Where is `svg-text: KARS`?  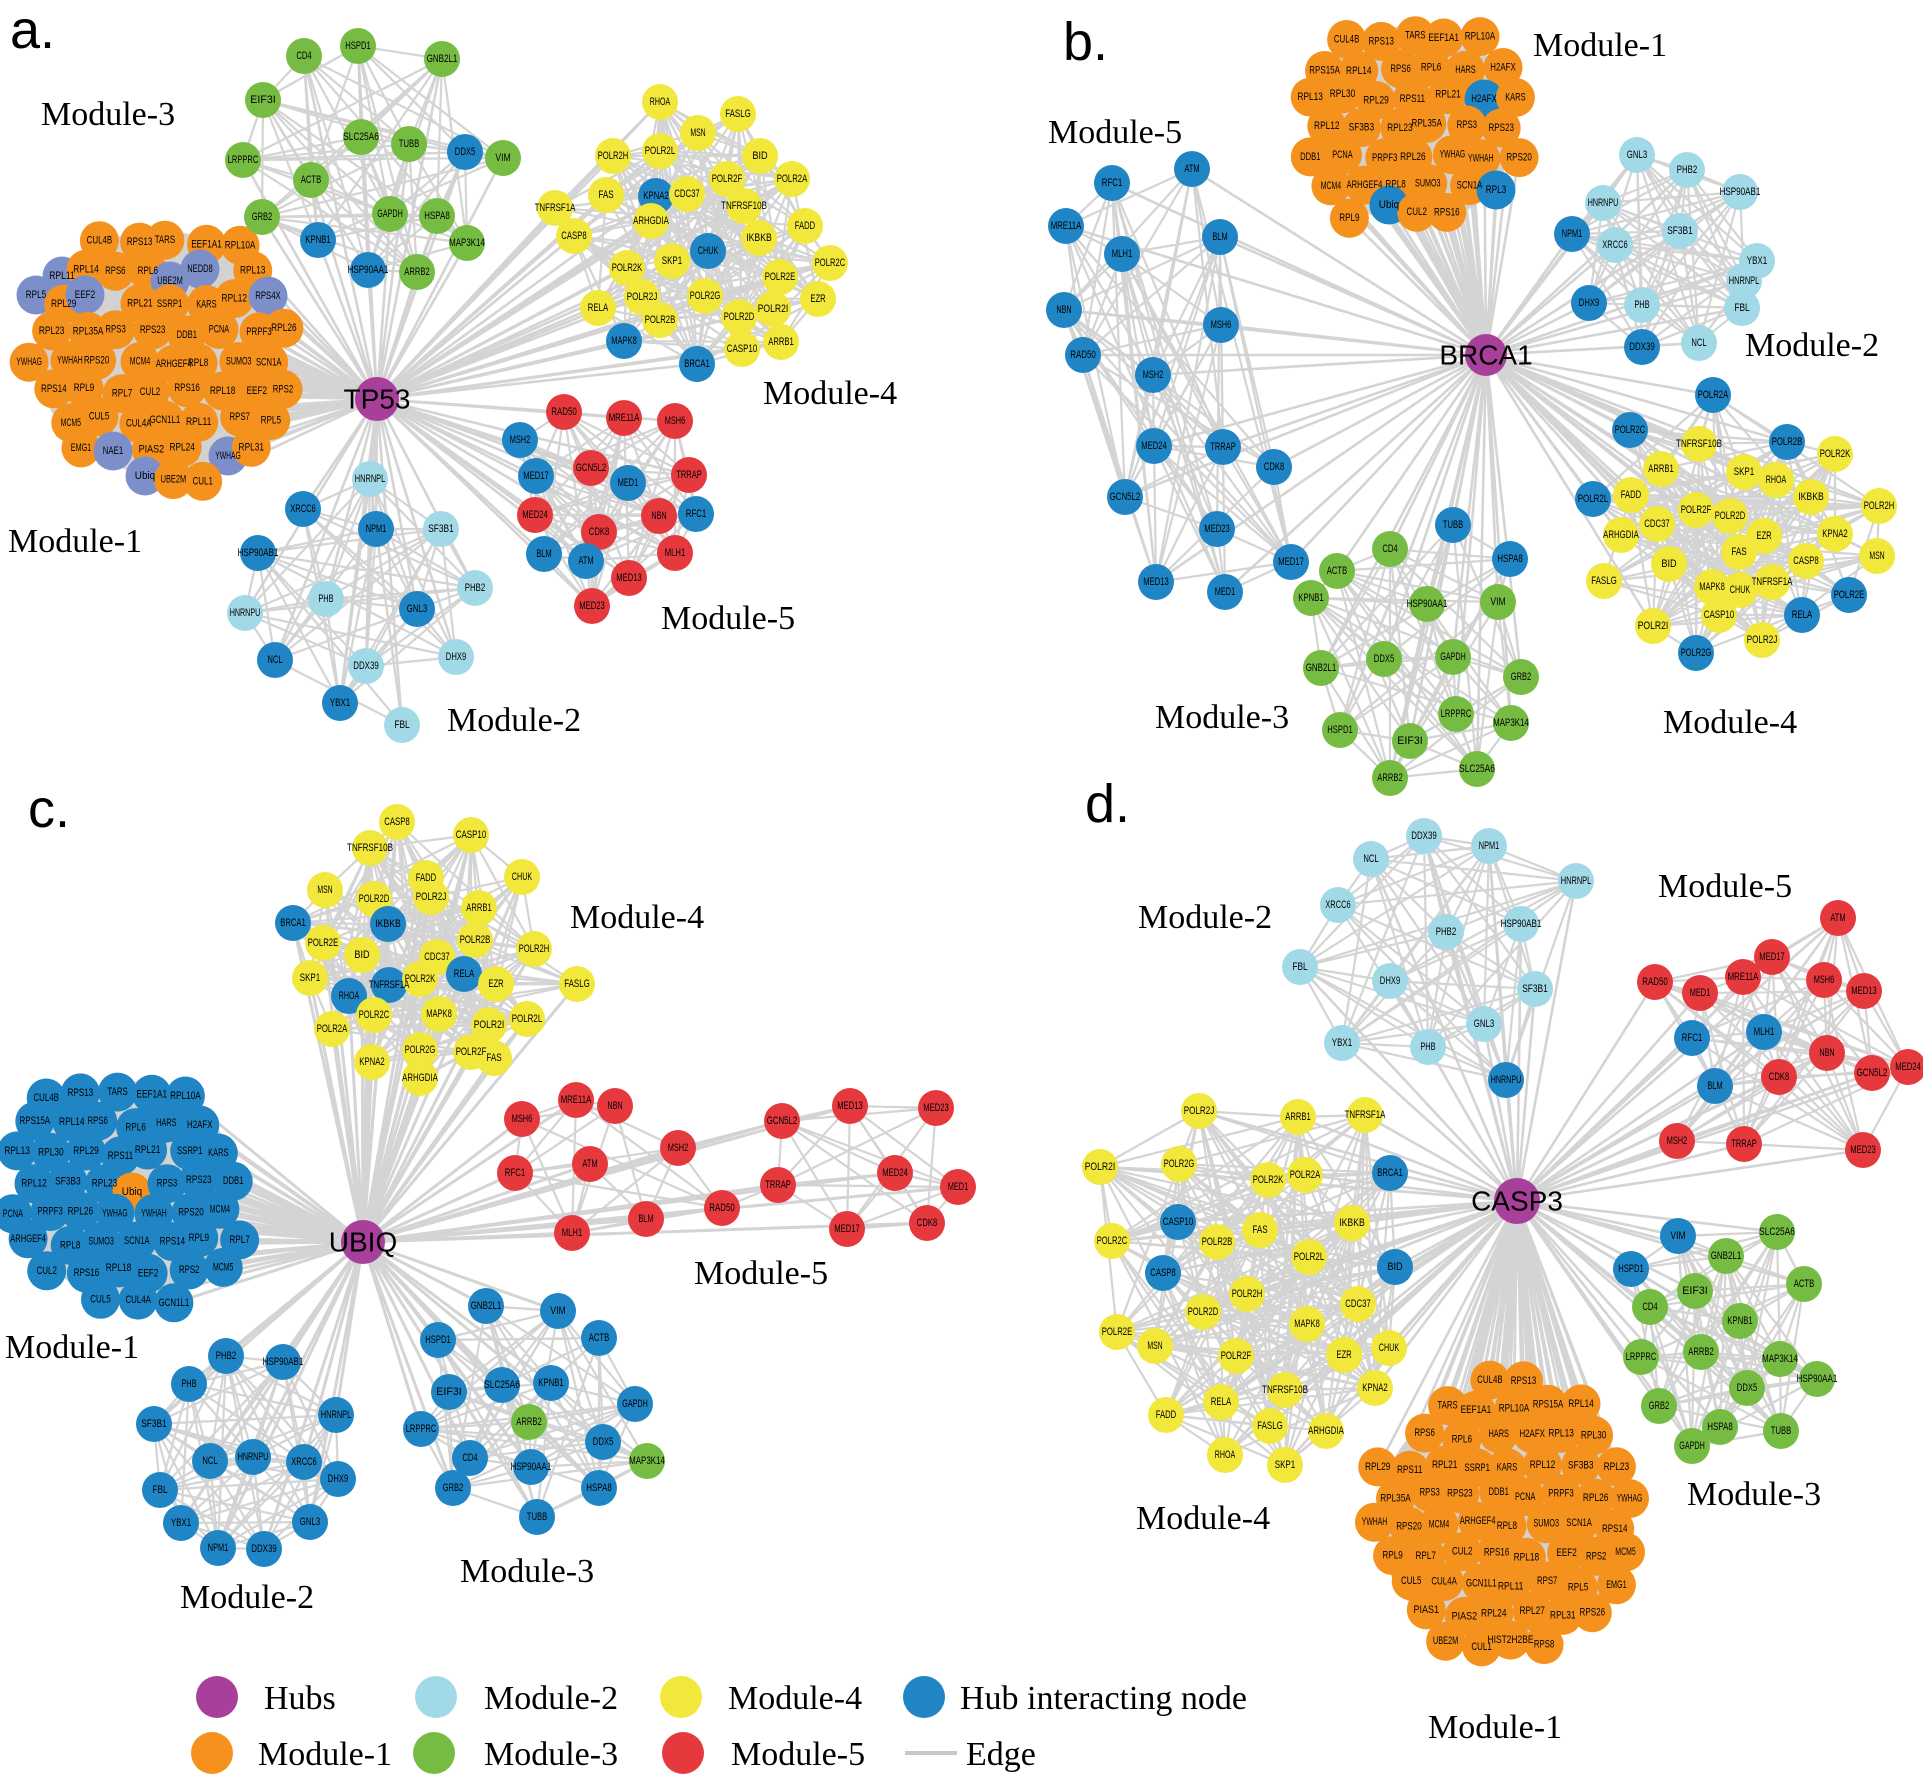 svg-text: KARS is located at coordinates (1515, 98).